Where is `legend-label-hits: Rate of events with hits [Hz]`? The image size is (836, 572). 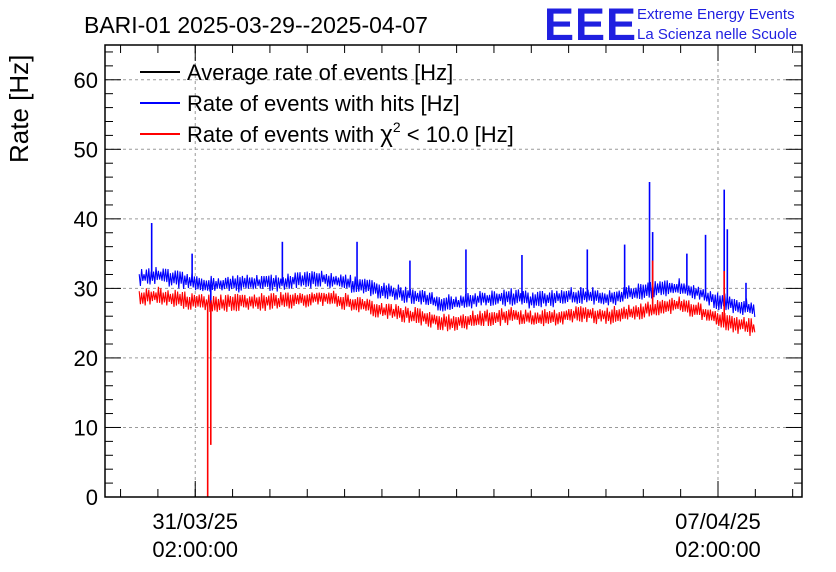
legend-label-hits: Rate of events with hits [Hz] is located at coordinates (323, 103).